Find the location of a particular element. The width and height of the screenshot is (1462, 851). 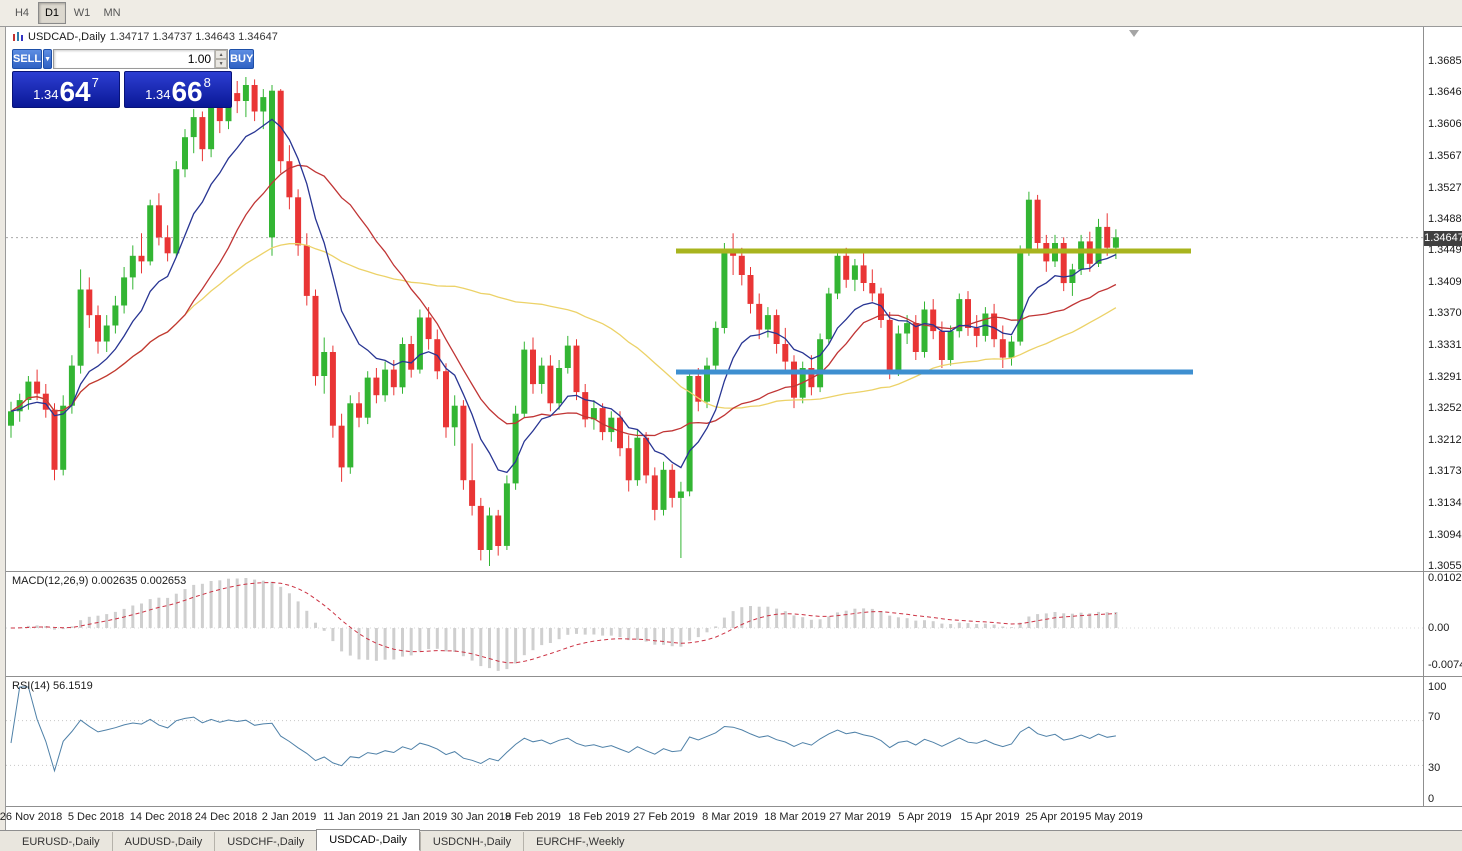

rsi-canvas is located at coordinates (714, 741).